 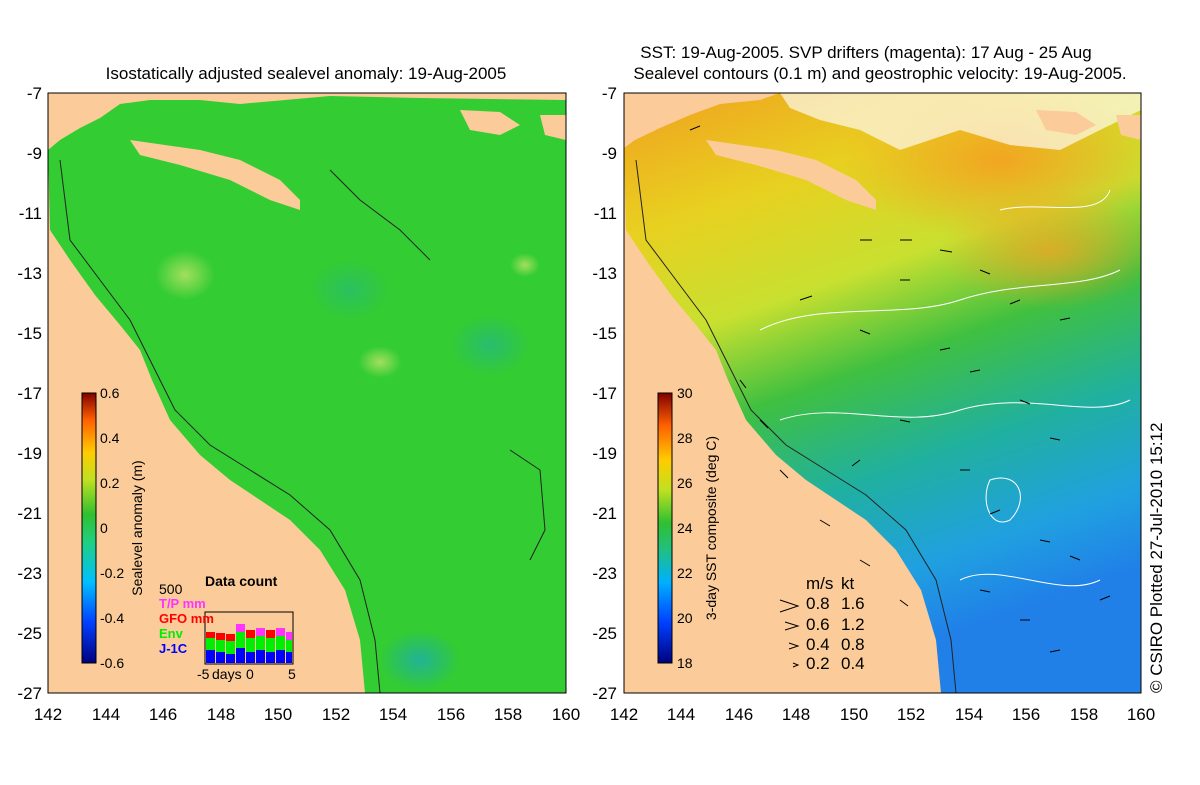 I want to click on velocity-key-kt: 1.2, so click(x=853, y=624).